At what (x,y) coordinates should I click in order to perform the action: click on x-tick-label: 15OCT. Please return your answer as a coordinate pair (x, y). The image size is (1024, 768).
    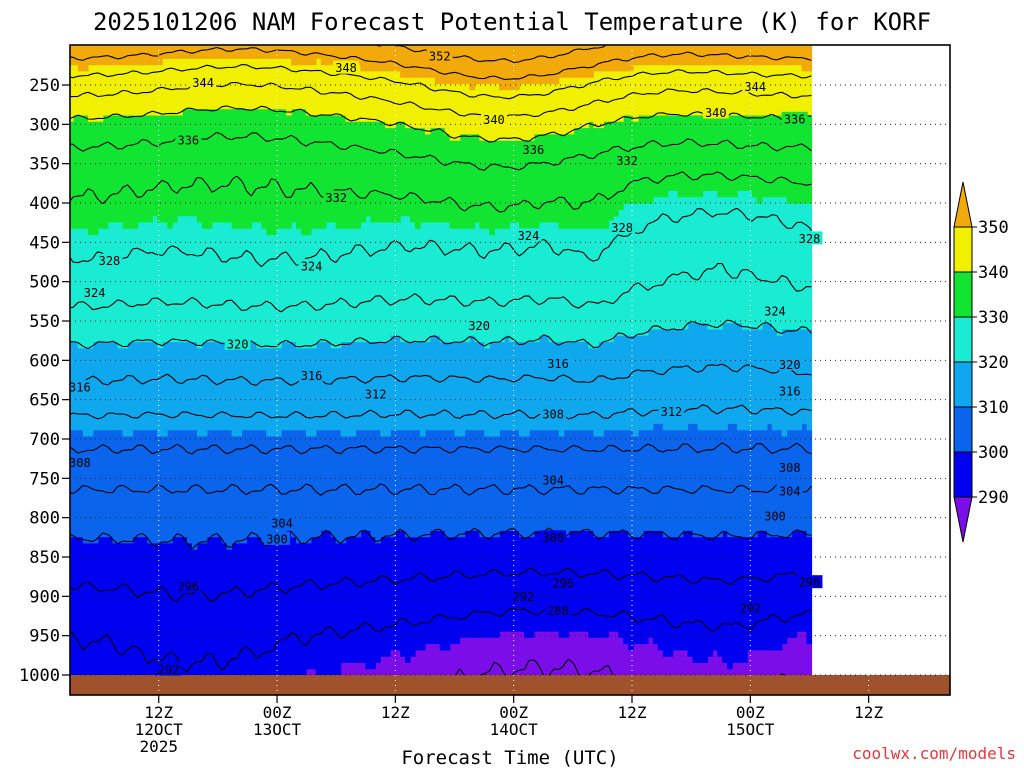
    Looking at the image, I should click on (750, 729).